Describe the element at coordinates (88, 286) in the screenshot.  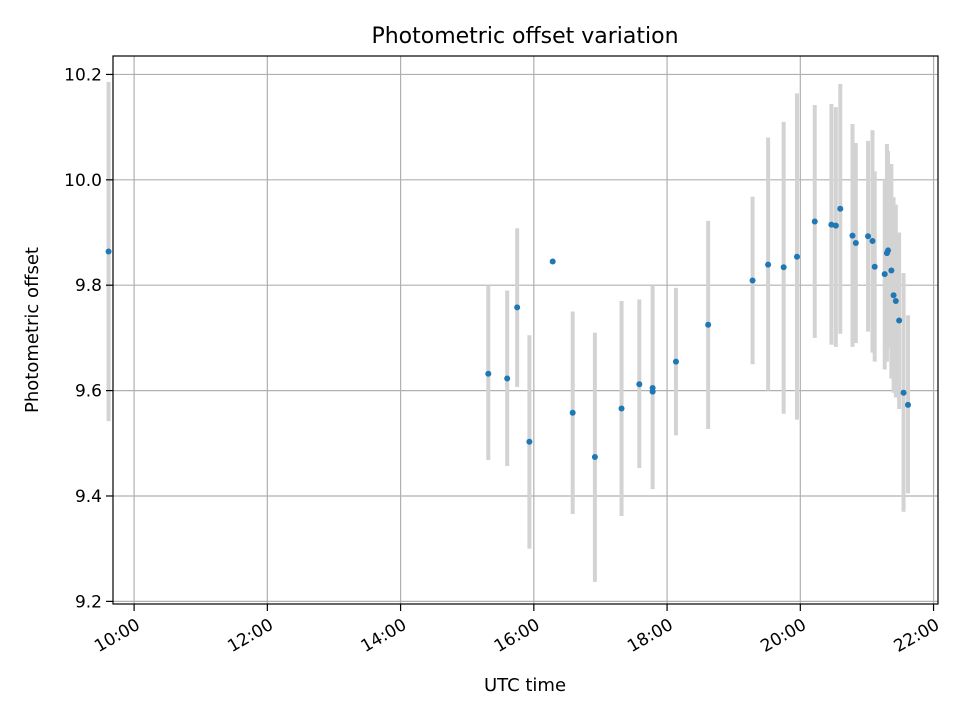
I see `y-tick-label: 9.8` at that location.